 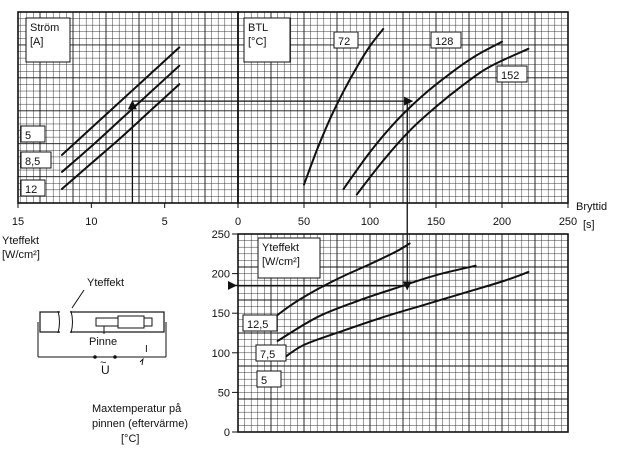 I want to click on yteffekt-axis-unit: [W/cm²], so click(x=21, y=255).